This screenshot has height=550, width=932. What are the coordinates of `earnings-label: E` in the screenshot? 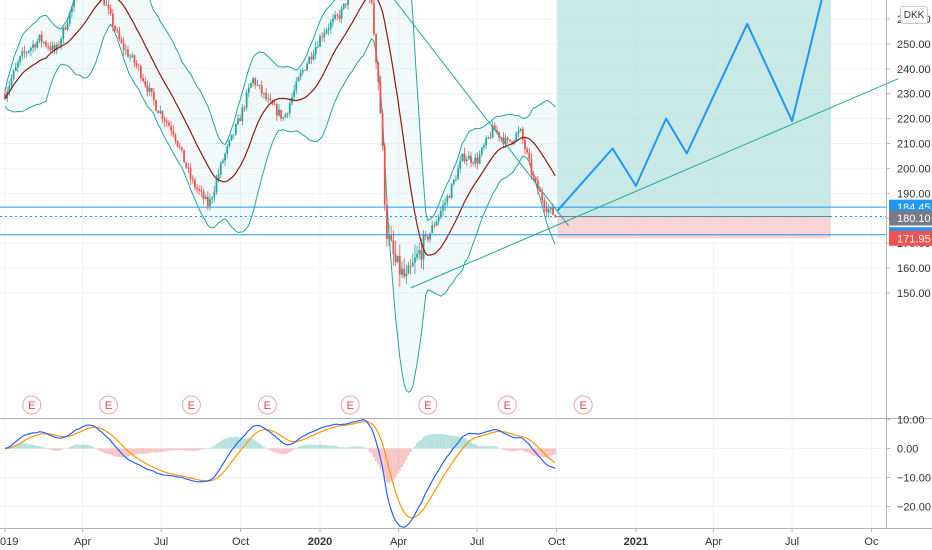 It's located at (267, 406).